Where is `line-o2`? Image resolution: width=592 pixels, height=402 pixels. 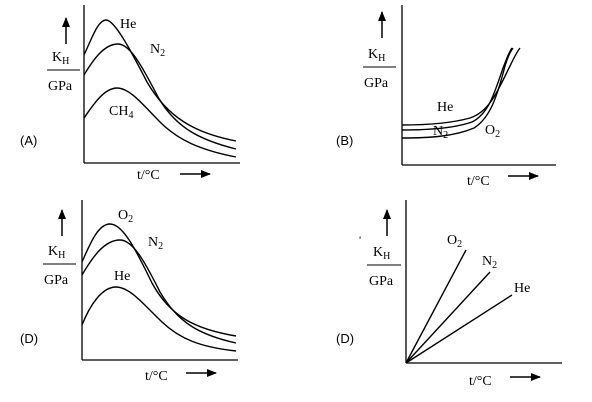
line-o2 is located at coordinates (436, 306).